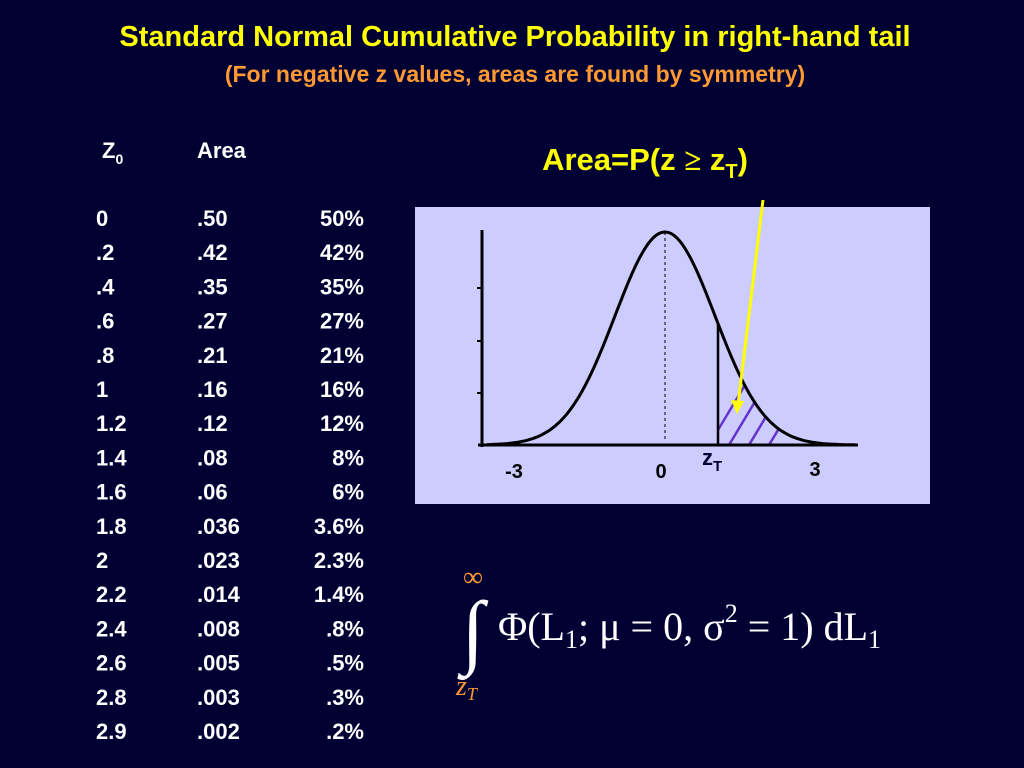  Describe the element at coordinates (222, 150) in the screenshot. I see `area-header: Area` at that location.